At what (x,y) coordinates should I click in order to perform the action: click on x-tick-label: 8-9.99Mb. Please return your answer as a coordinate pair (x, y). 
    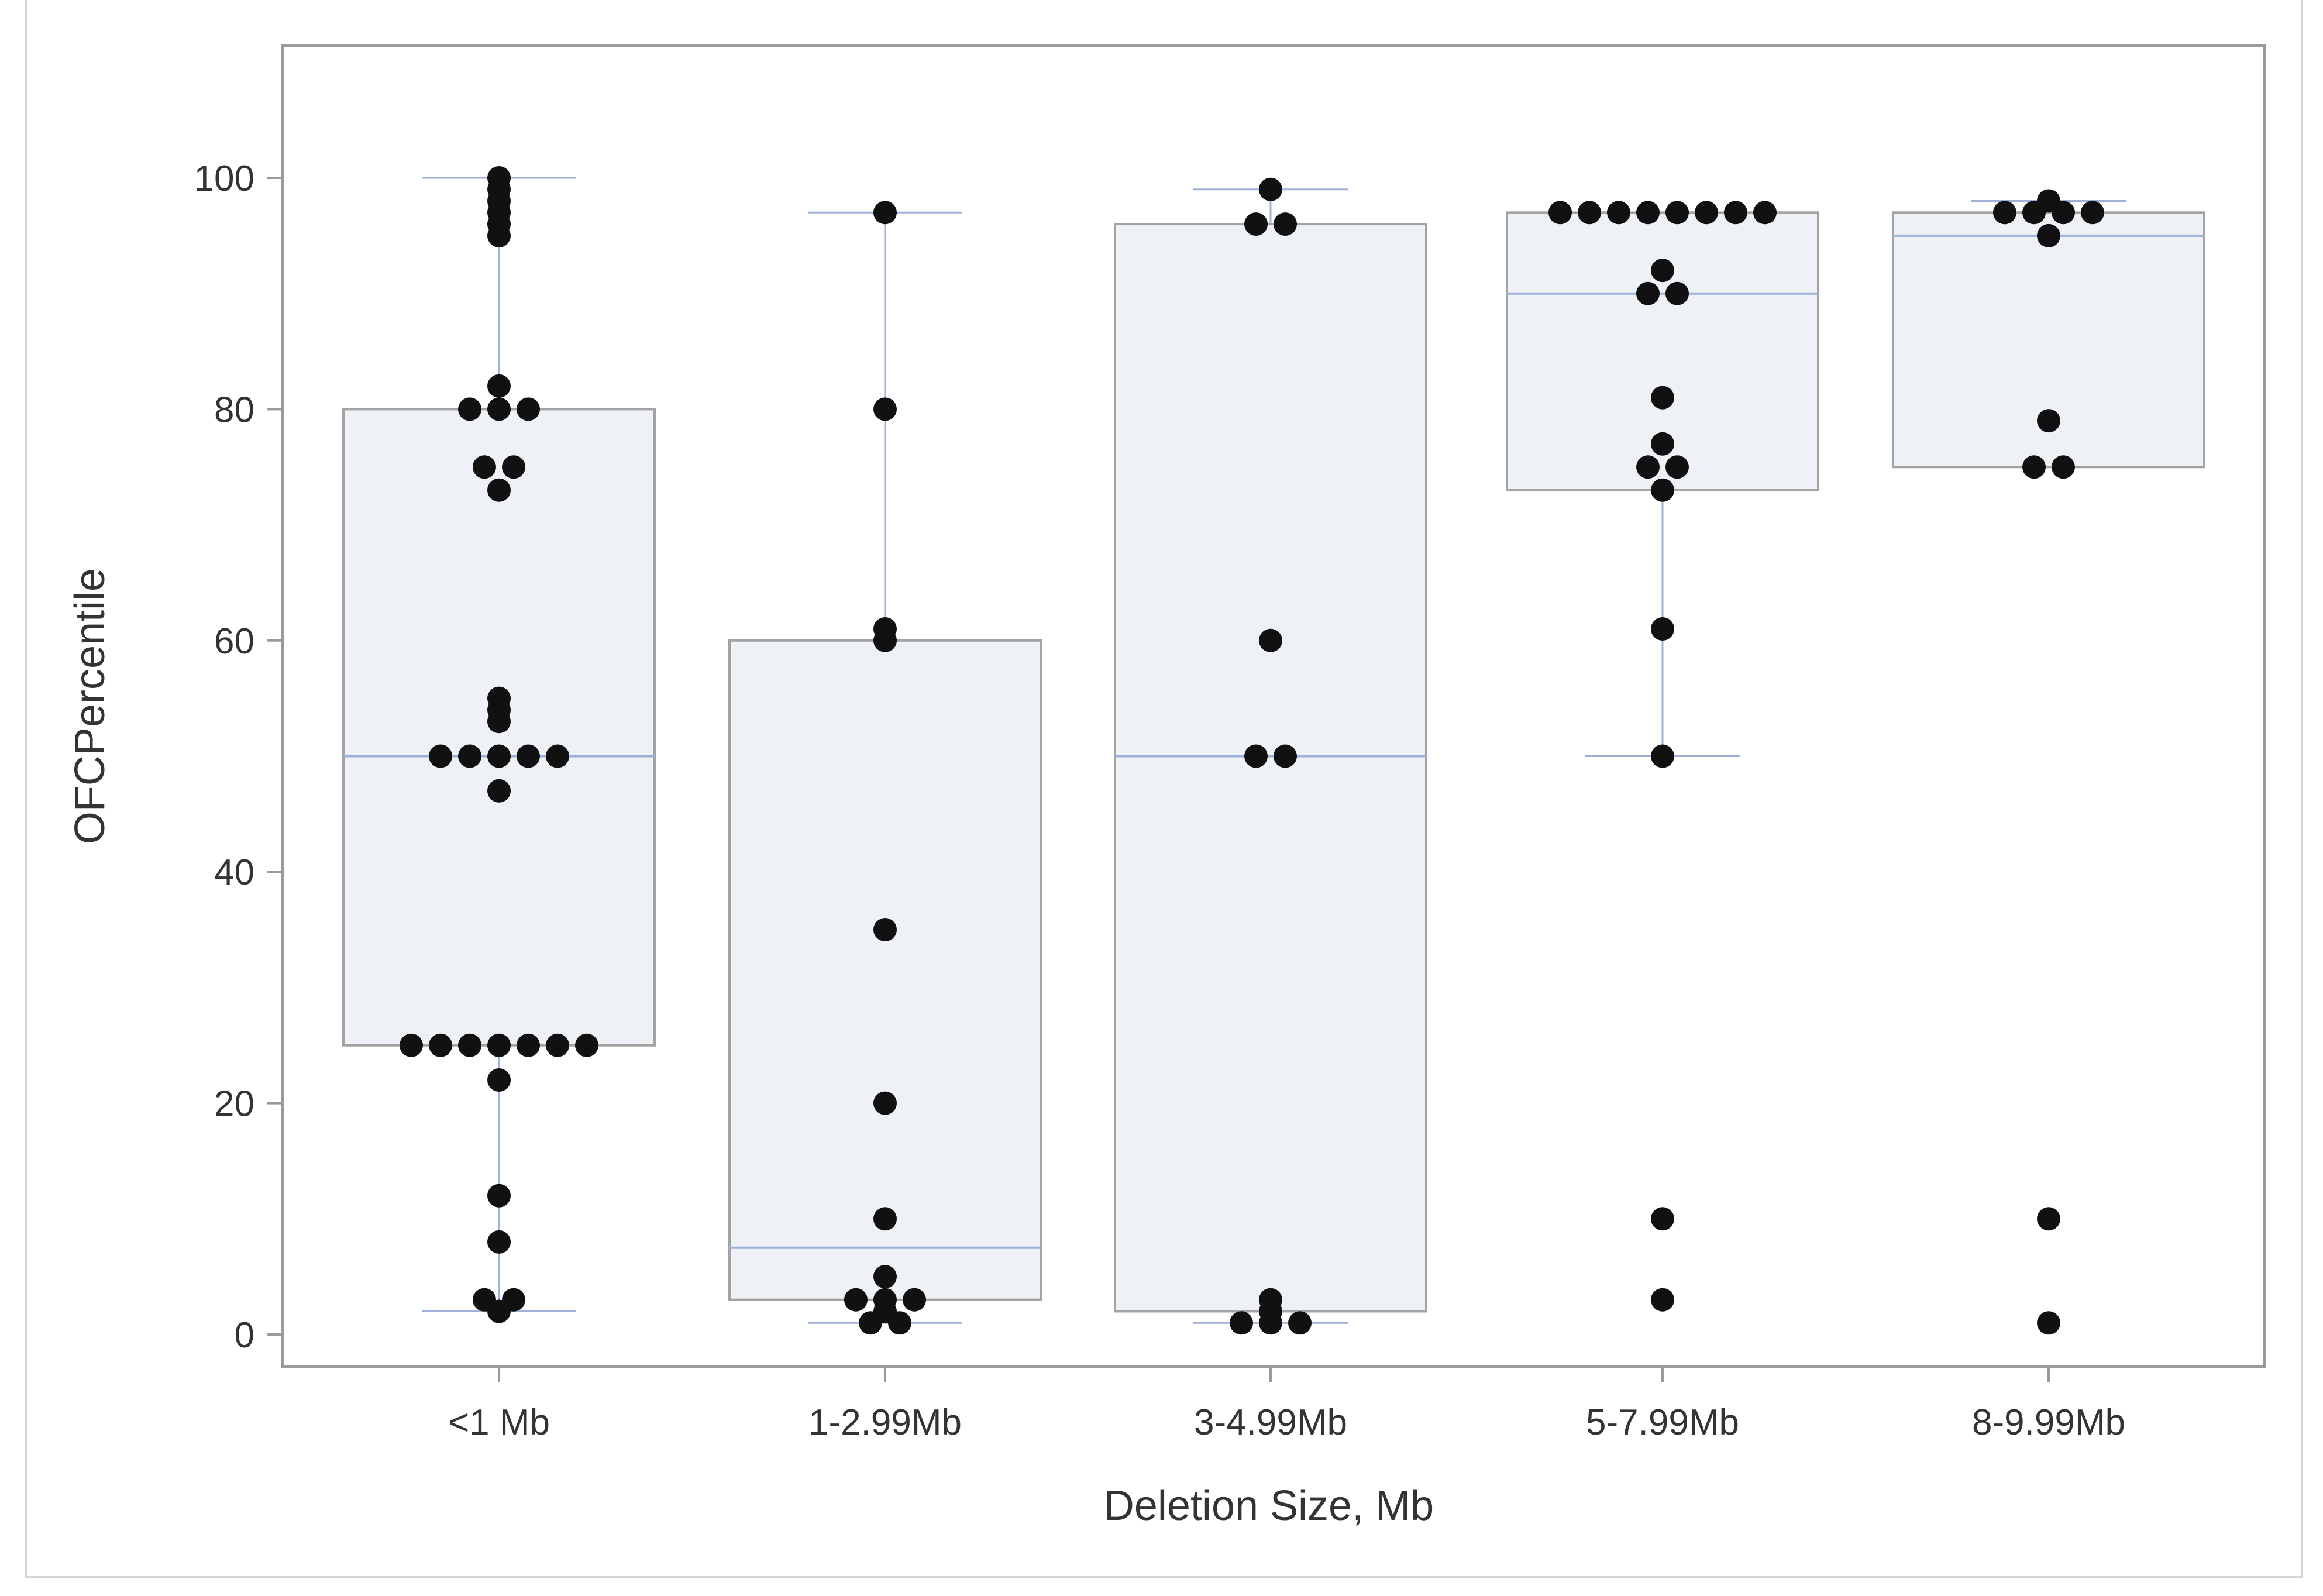
    Looking at the image, I should click on (2048, 1422).